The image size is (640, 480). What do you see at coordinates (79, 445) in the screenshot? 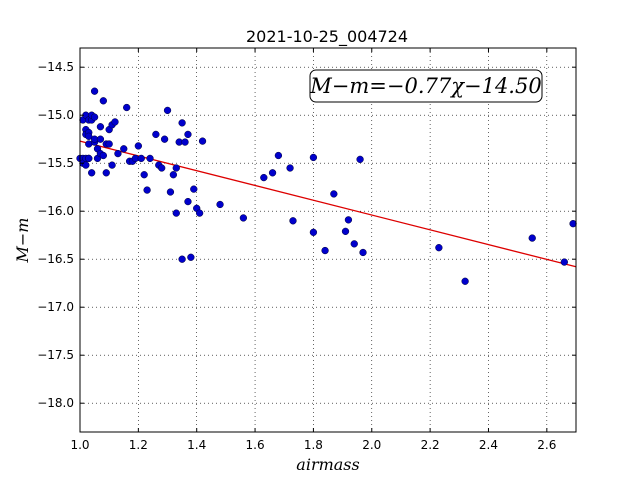
I see `x-tick-label: 1.0` at bounding box center [79, 445].